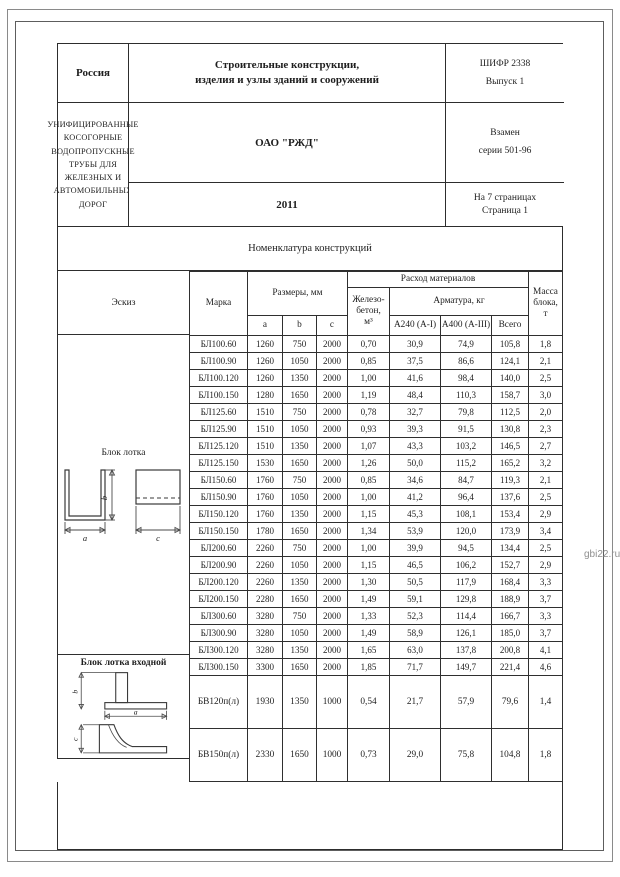  Describe the element at coordinates (218, 429) in the screenshot. I see `mark-cell: БЛ125.90` at that location.